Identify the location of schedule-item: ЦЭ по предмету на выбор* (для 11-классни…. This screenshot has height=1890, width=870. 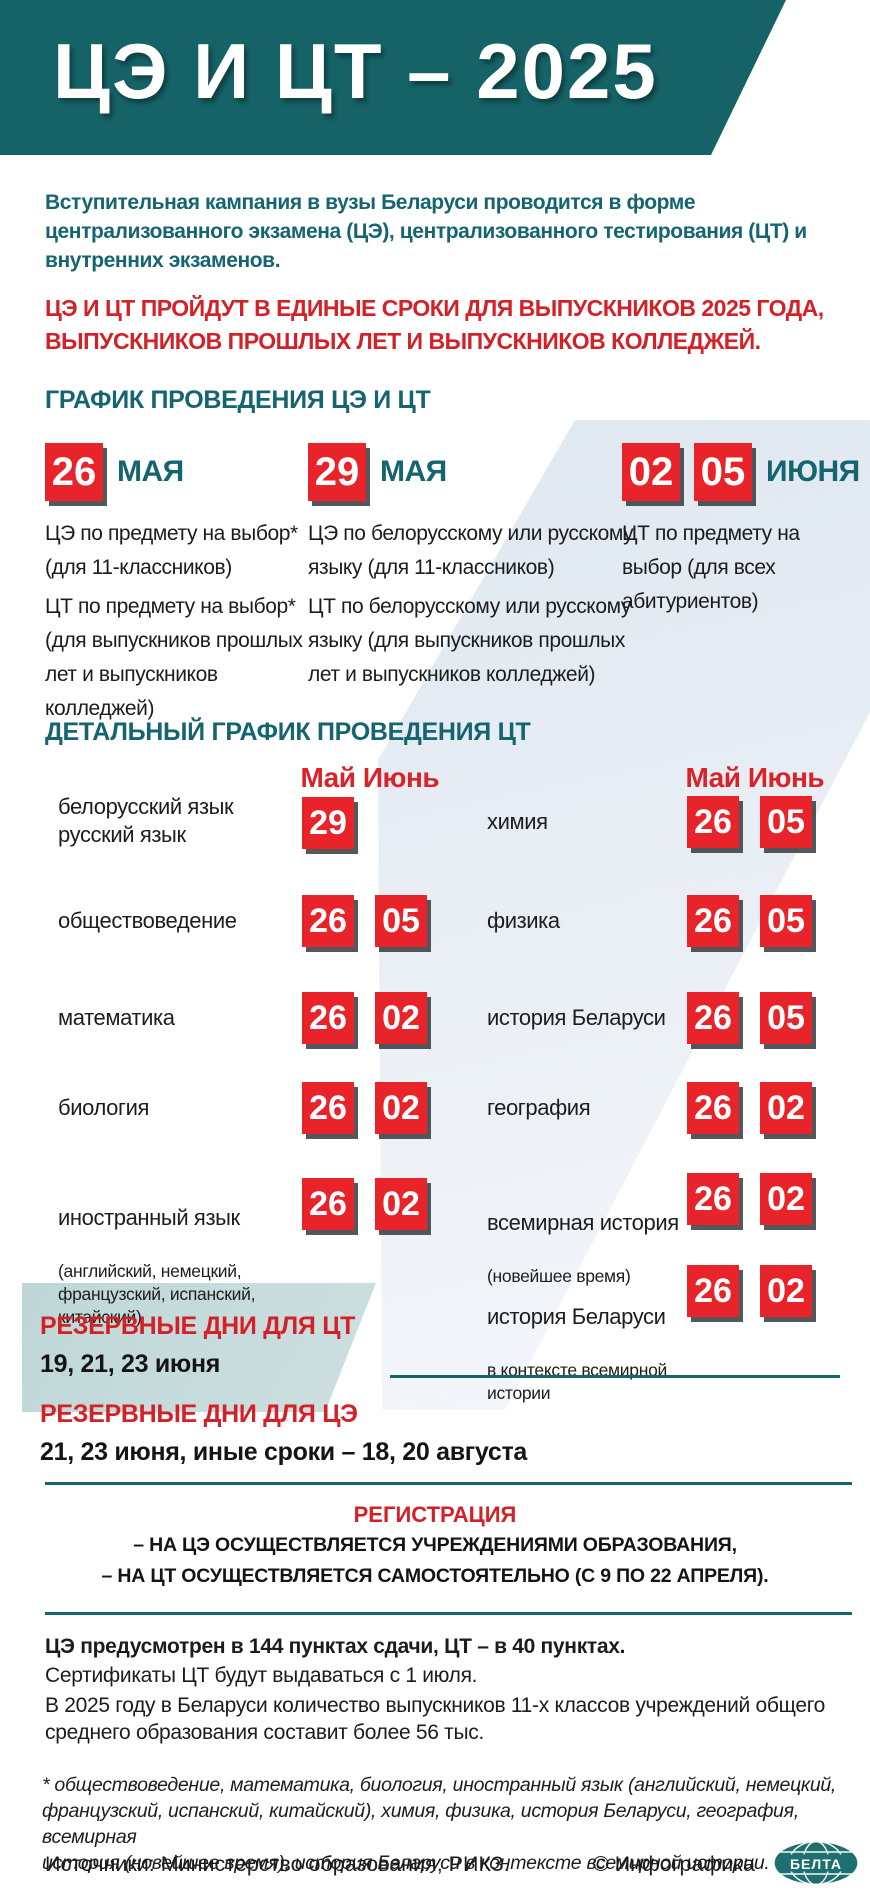
(171, 550).